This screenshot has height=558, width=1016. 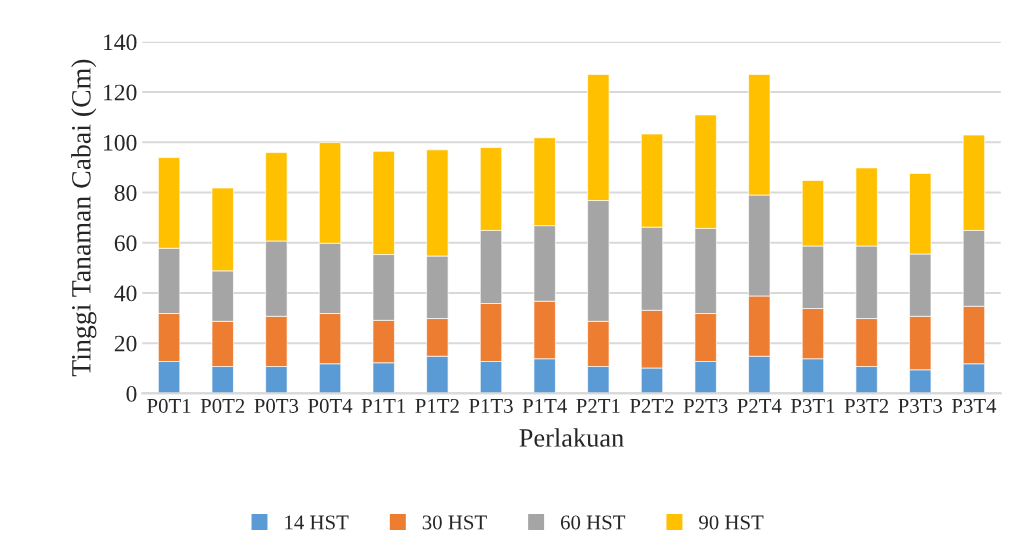 I want to click on legend-label: 90 HST, so click(x=731, y=522).